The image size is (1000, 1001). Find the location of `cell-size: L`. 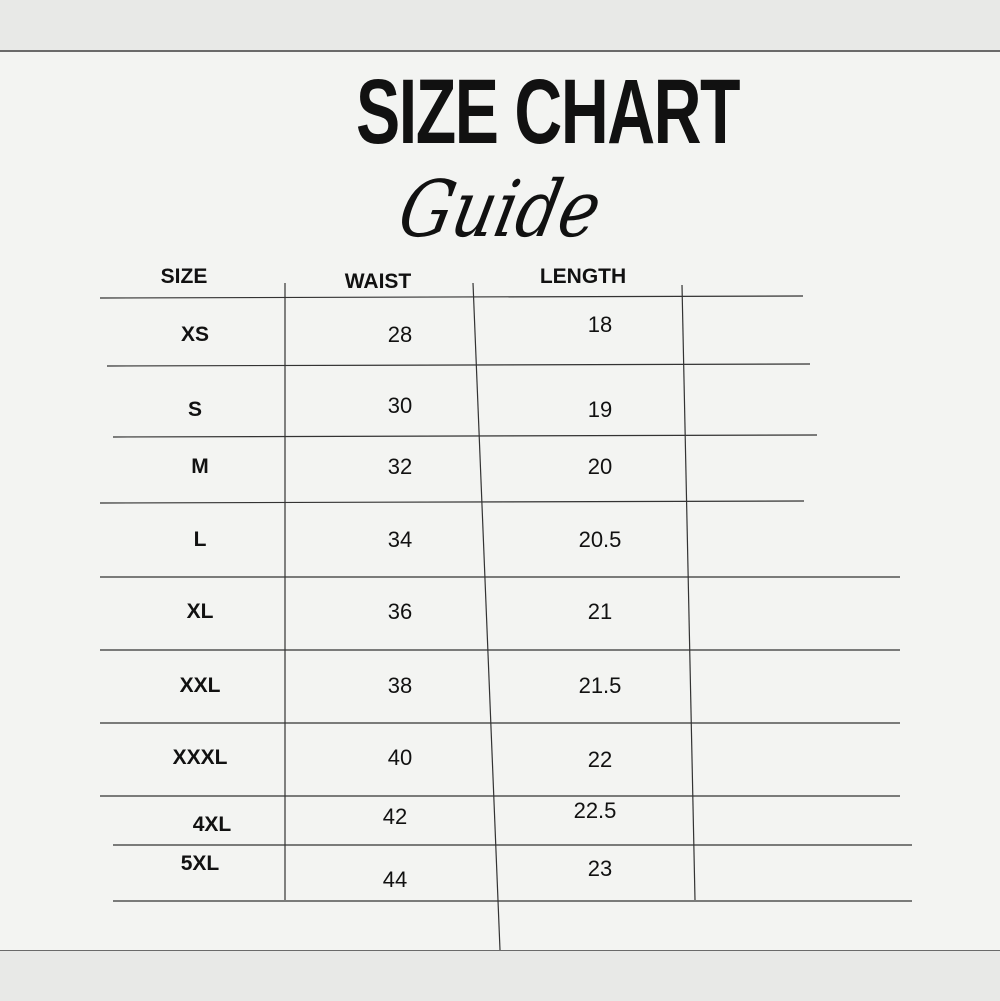

cell-size: L is located at coordinates (200, 539).